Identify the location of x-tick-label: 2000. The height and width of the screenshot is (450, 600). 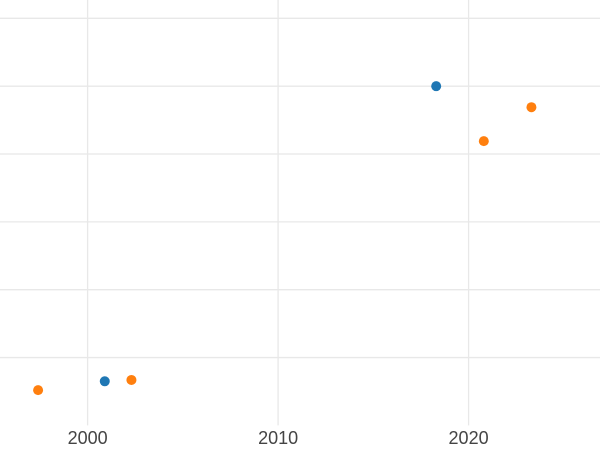
(88, 438).